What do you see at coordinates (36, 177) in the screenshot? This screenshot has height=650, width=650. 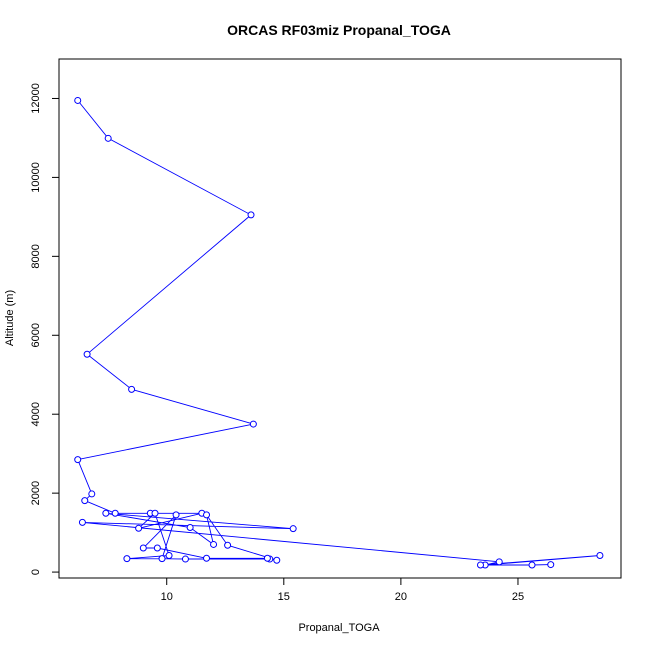 I see `y-tick-label: 10000` at bounding box center [36, 177].